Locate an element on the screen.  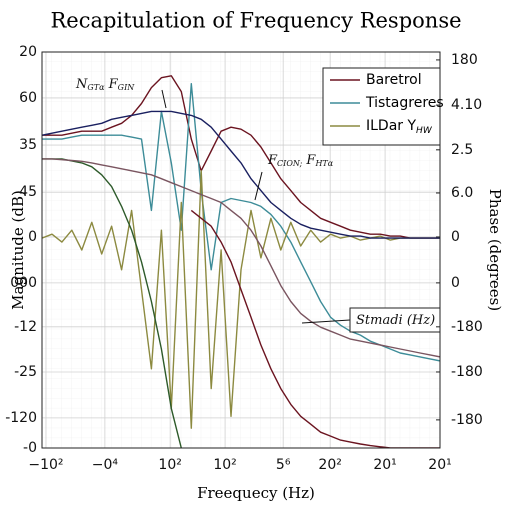
y-tick-label: 45 is located at coordinates (28, 192).